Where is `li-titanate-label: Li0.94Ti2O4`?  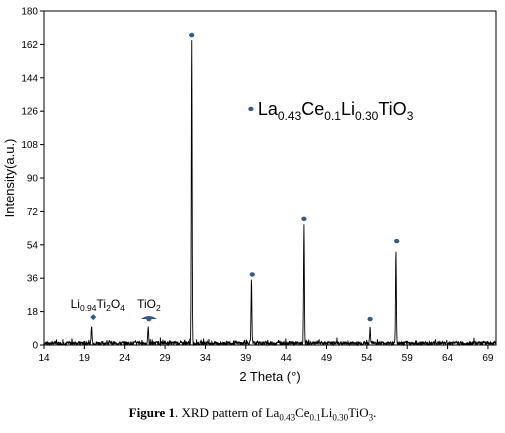
li-titanate-label: Li0.94Ti2O4 is located at coordinates (98, 305).